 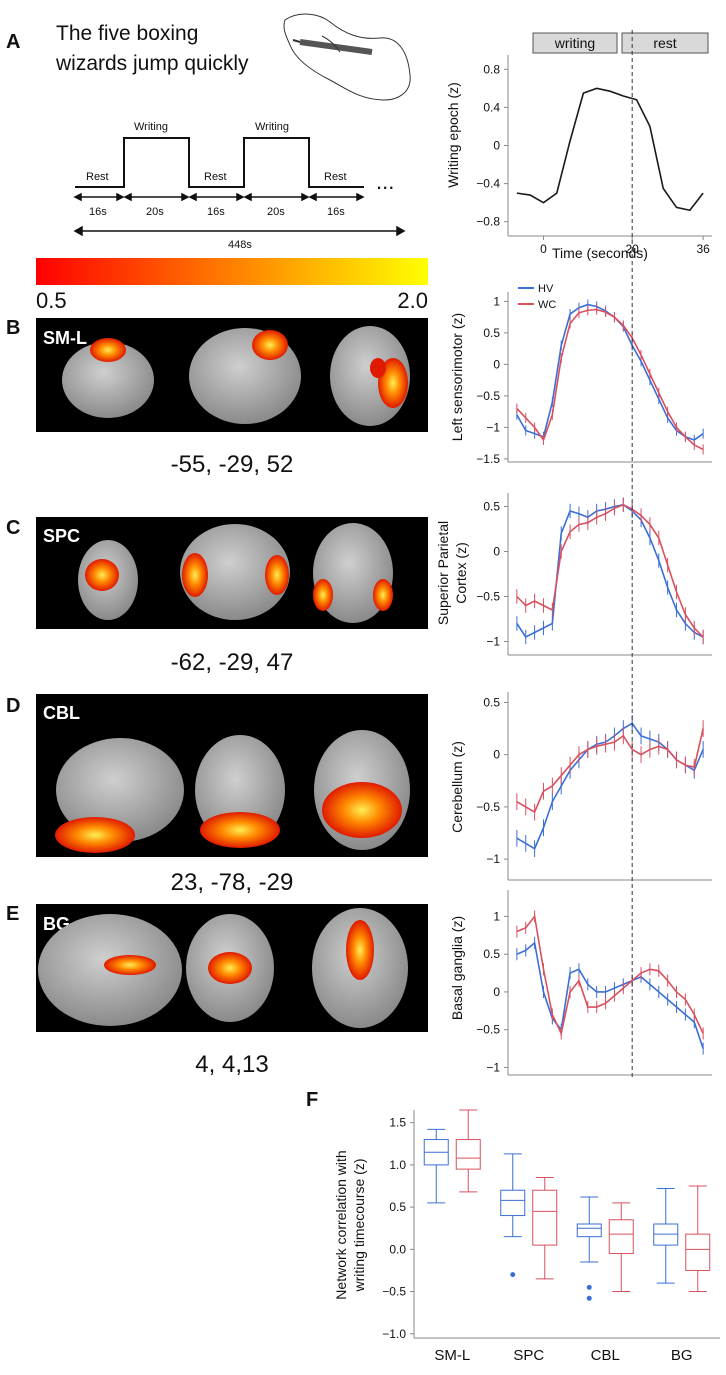 I want to click on epoch-xtick-label: 0, so click(x=543, y=249).